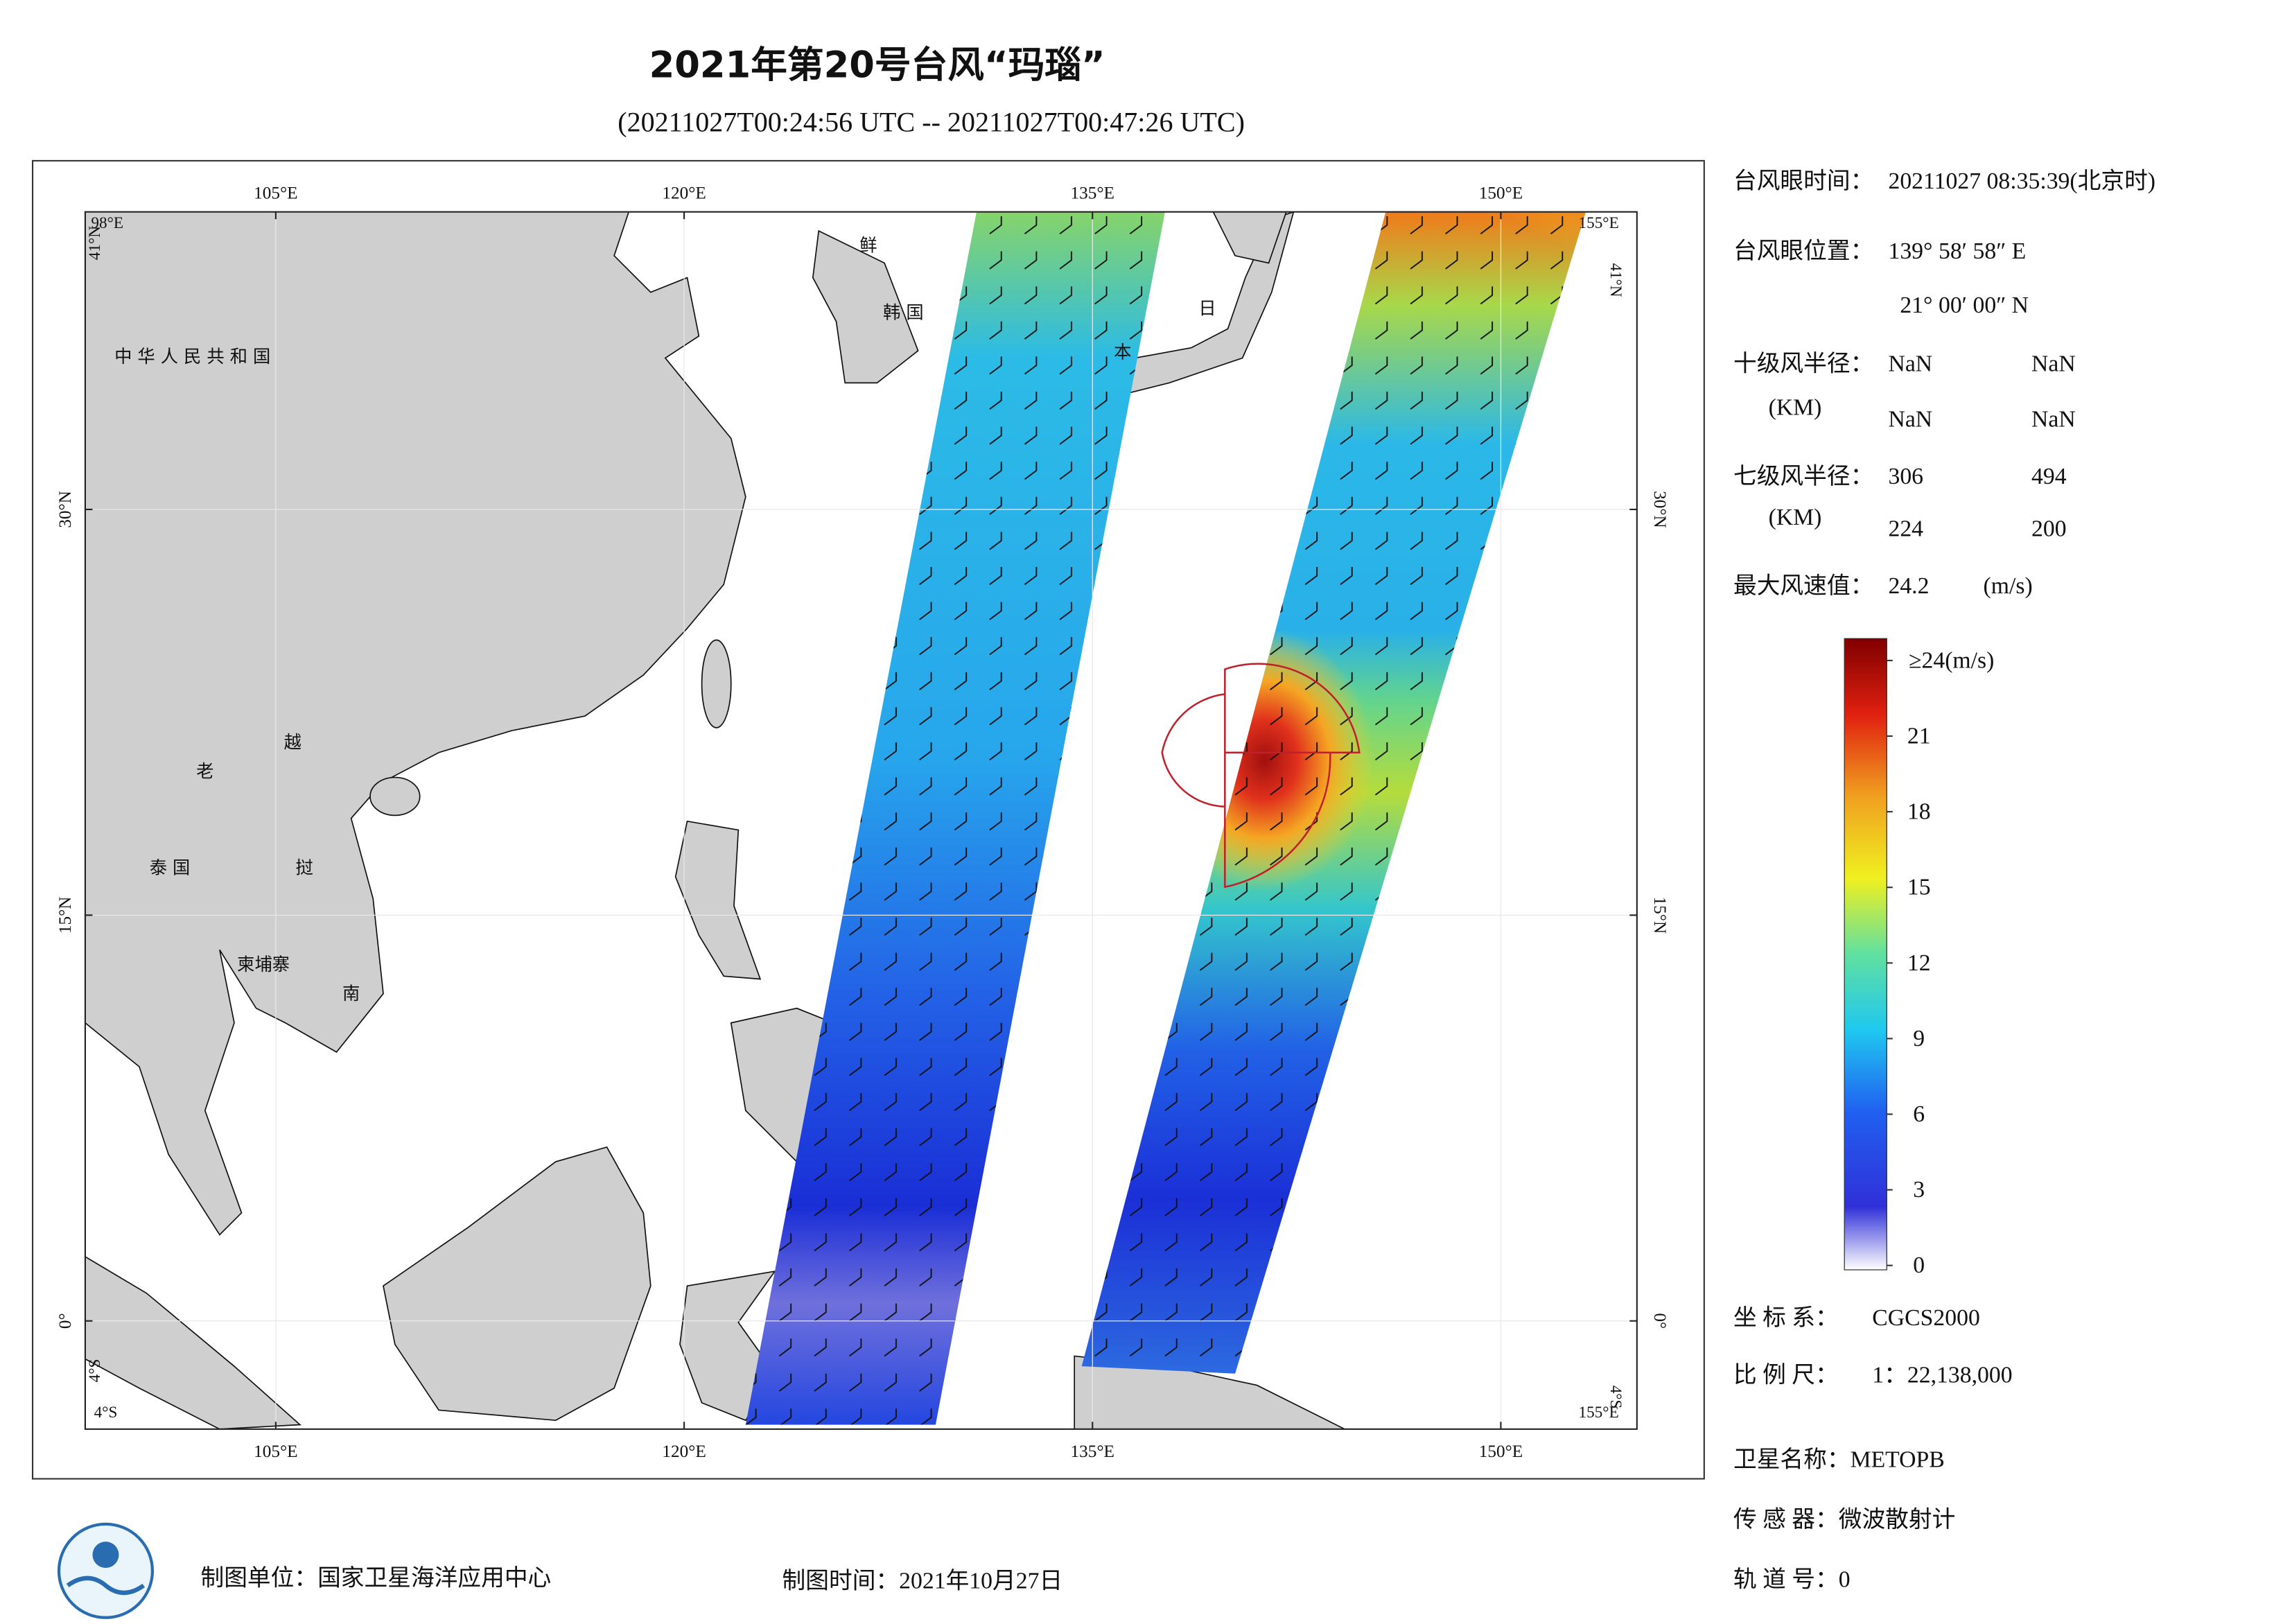 Image resolution: width=2292 pixels, height=1624 pixels. What do you see at coordinates (1957, 251) in the screenshot?
I see `info-value: 139° 58′ 58″ E` at bounding box center [1957, 251].